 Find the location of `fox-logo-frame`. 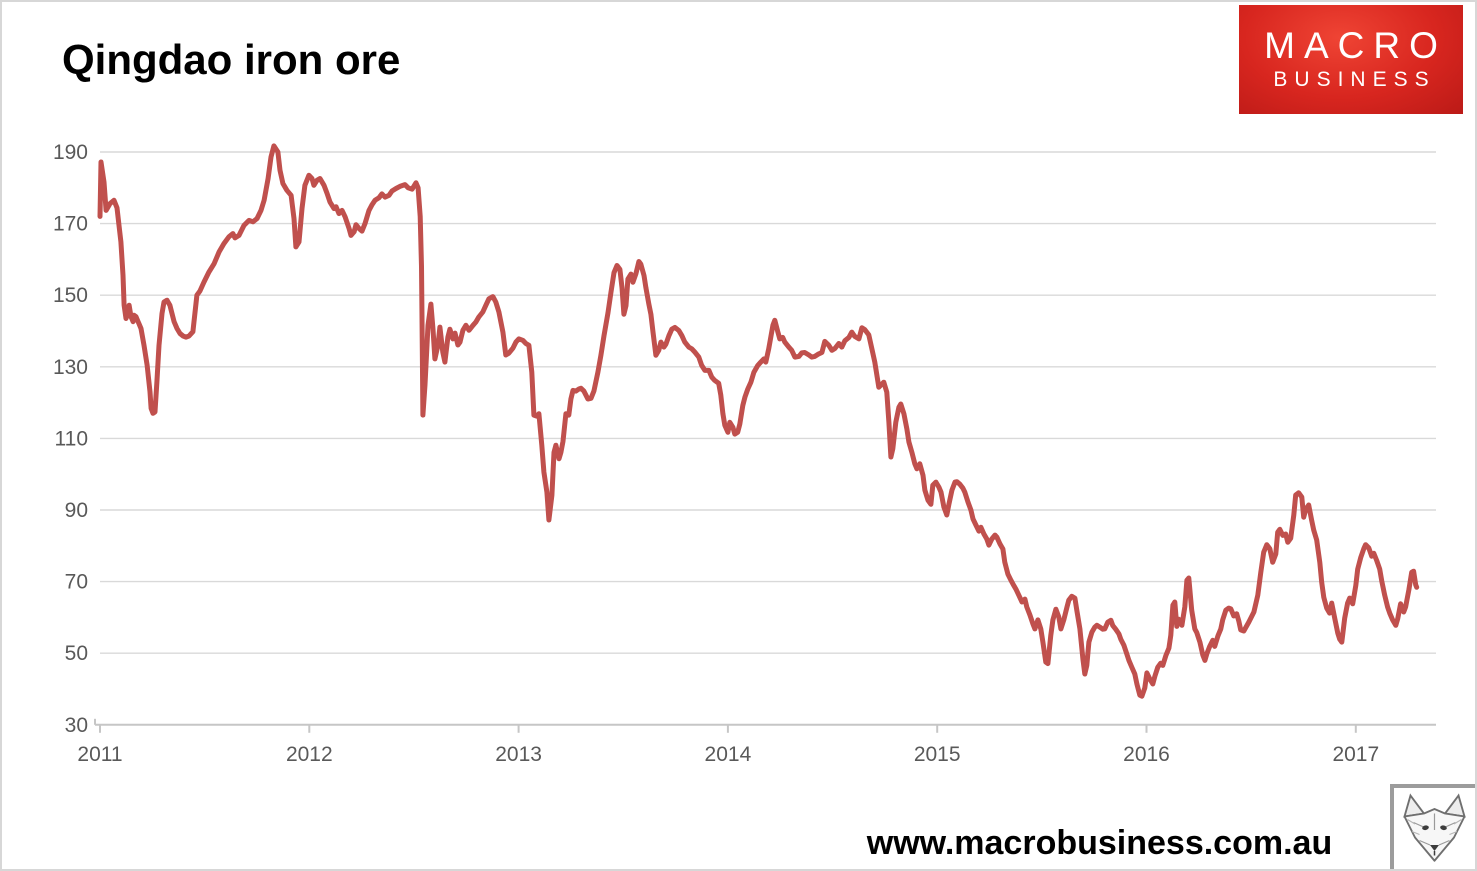

fox-logo-frame is located at coordinates (1432, 826).